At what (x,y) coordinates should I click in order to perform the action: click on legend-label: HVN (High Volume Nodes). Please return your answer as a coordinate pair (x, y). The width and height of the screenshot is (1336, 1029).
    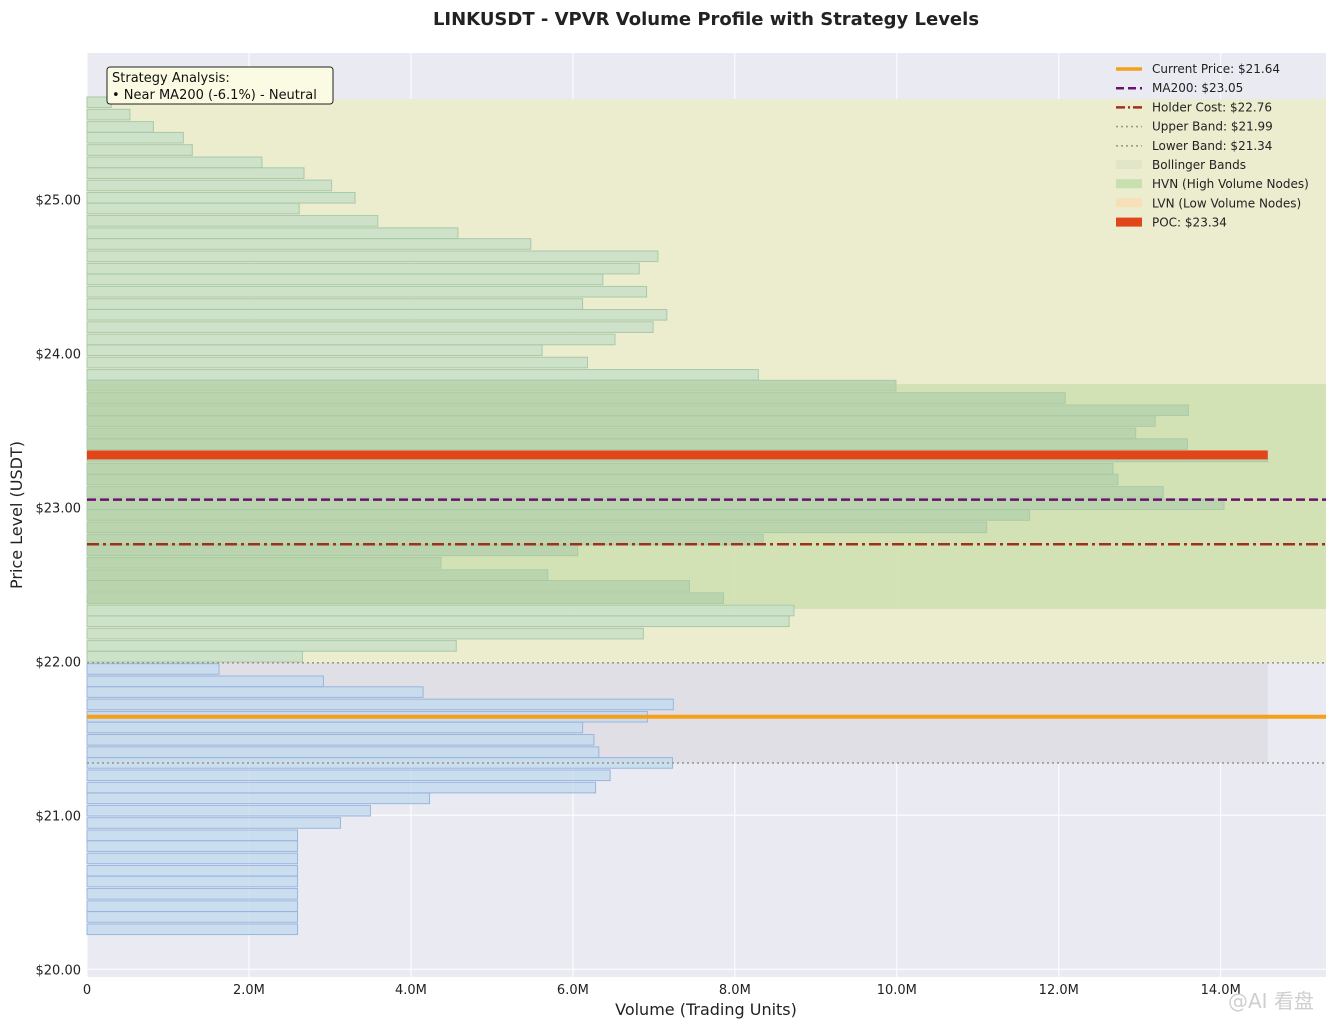
    Looking at the image, I should click on (1230, 184).